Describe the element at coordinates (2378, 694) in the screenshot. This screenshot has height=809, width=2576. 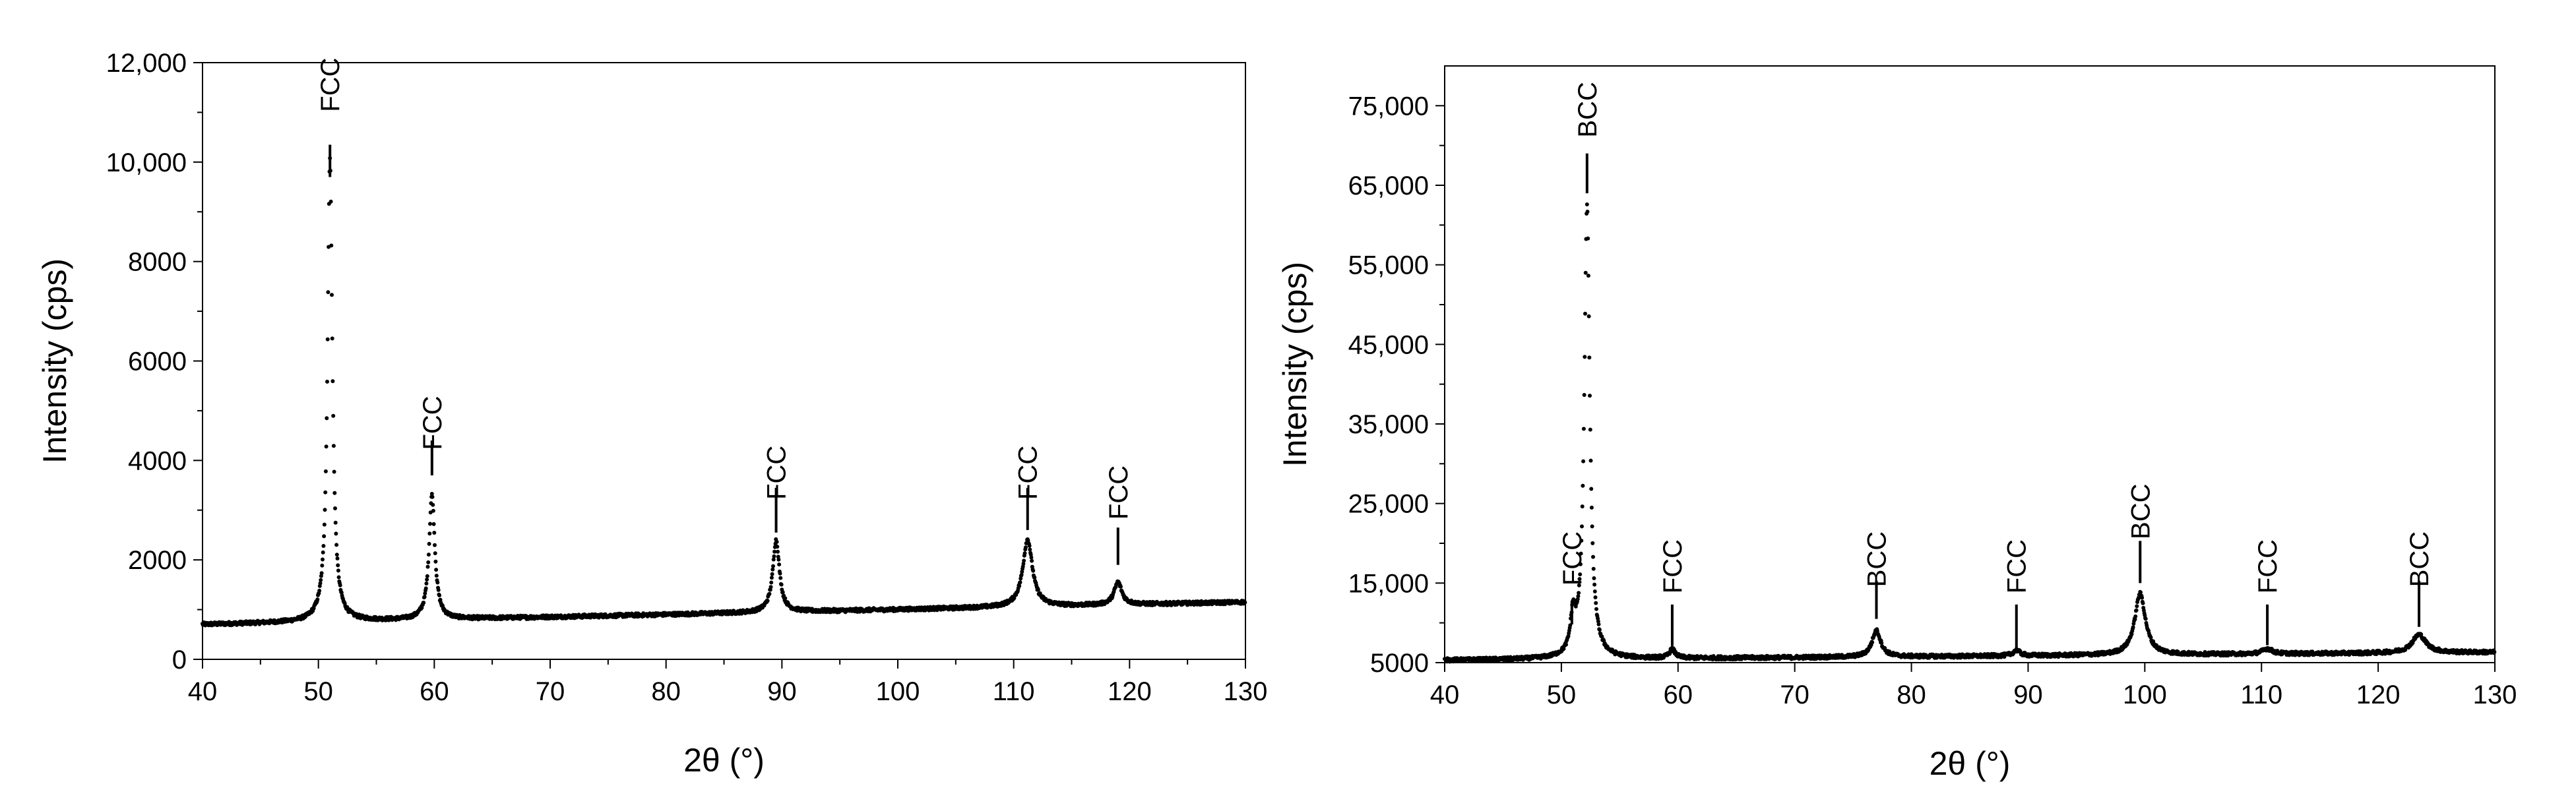
I see `x-tick-label: 120` at that location.